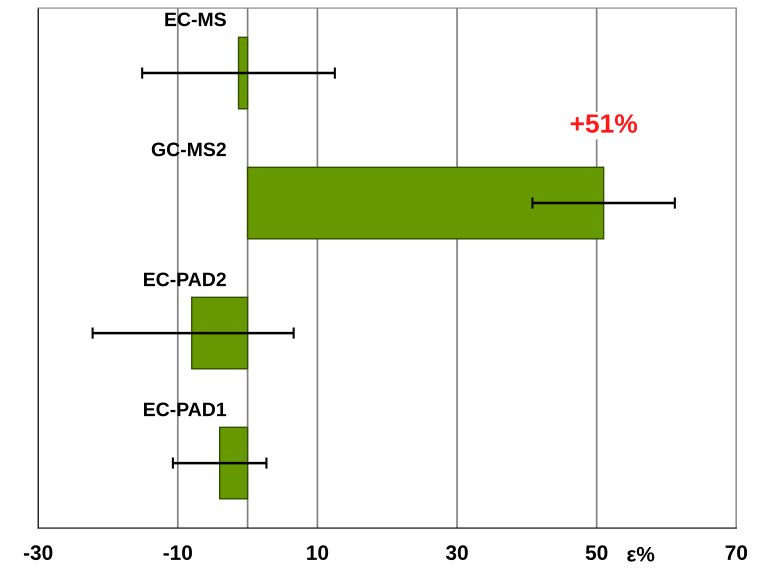 The width and height of the screenshot is (763, 574). What do you see at coordinates (189, 149) in the screenshot?
I see `y-tick-label: GC-MS2` at bounding box center [189, 149].